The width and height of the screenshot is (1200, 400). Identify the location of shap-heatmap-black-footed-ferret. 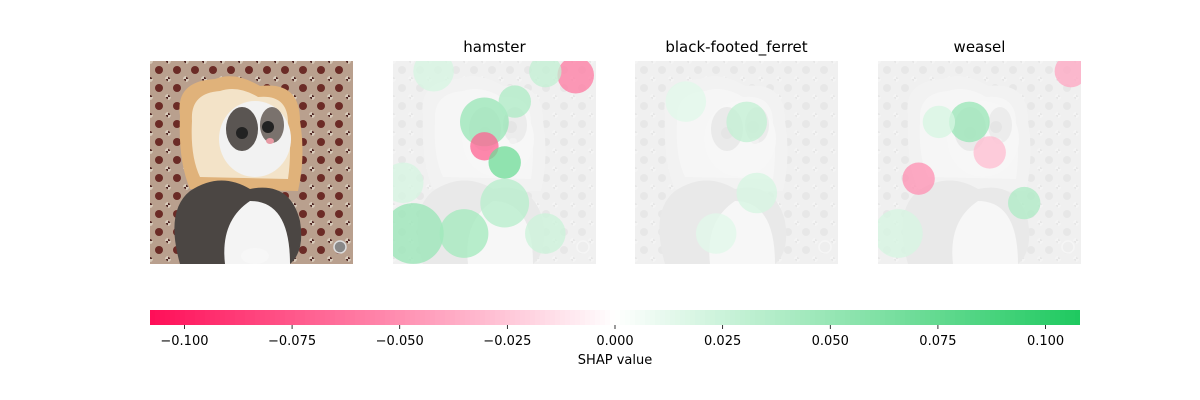
(736, 162).